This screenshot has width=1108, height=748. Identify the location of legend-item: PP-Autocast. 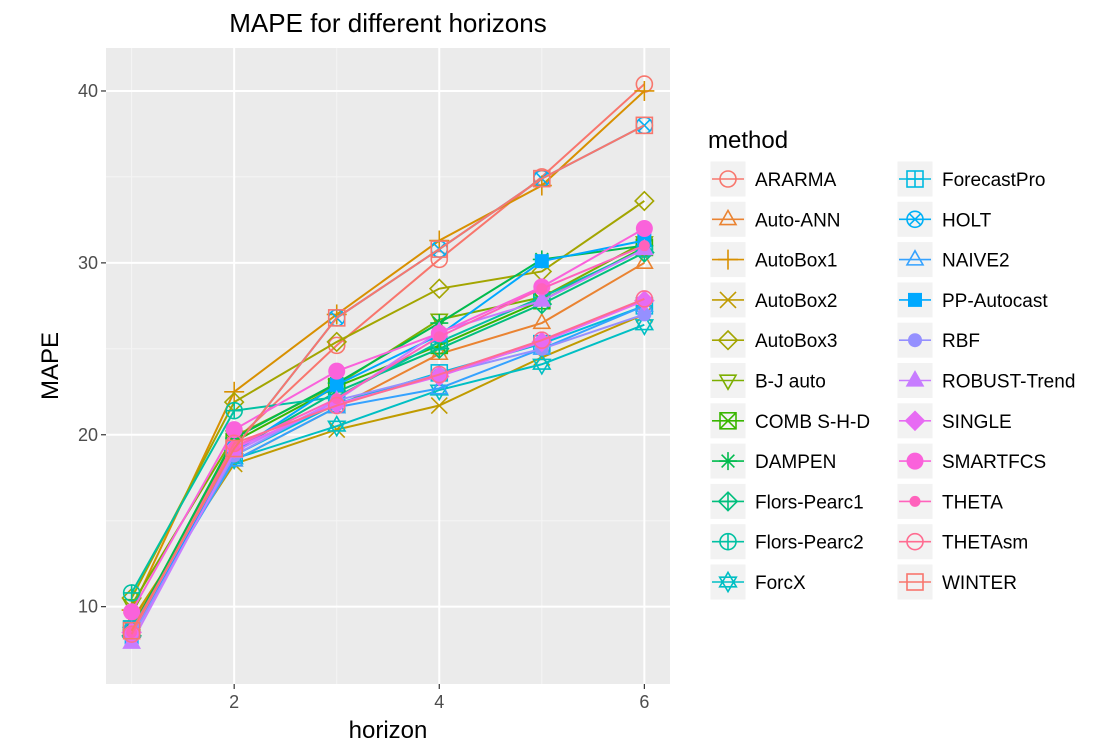
(972, 300).